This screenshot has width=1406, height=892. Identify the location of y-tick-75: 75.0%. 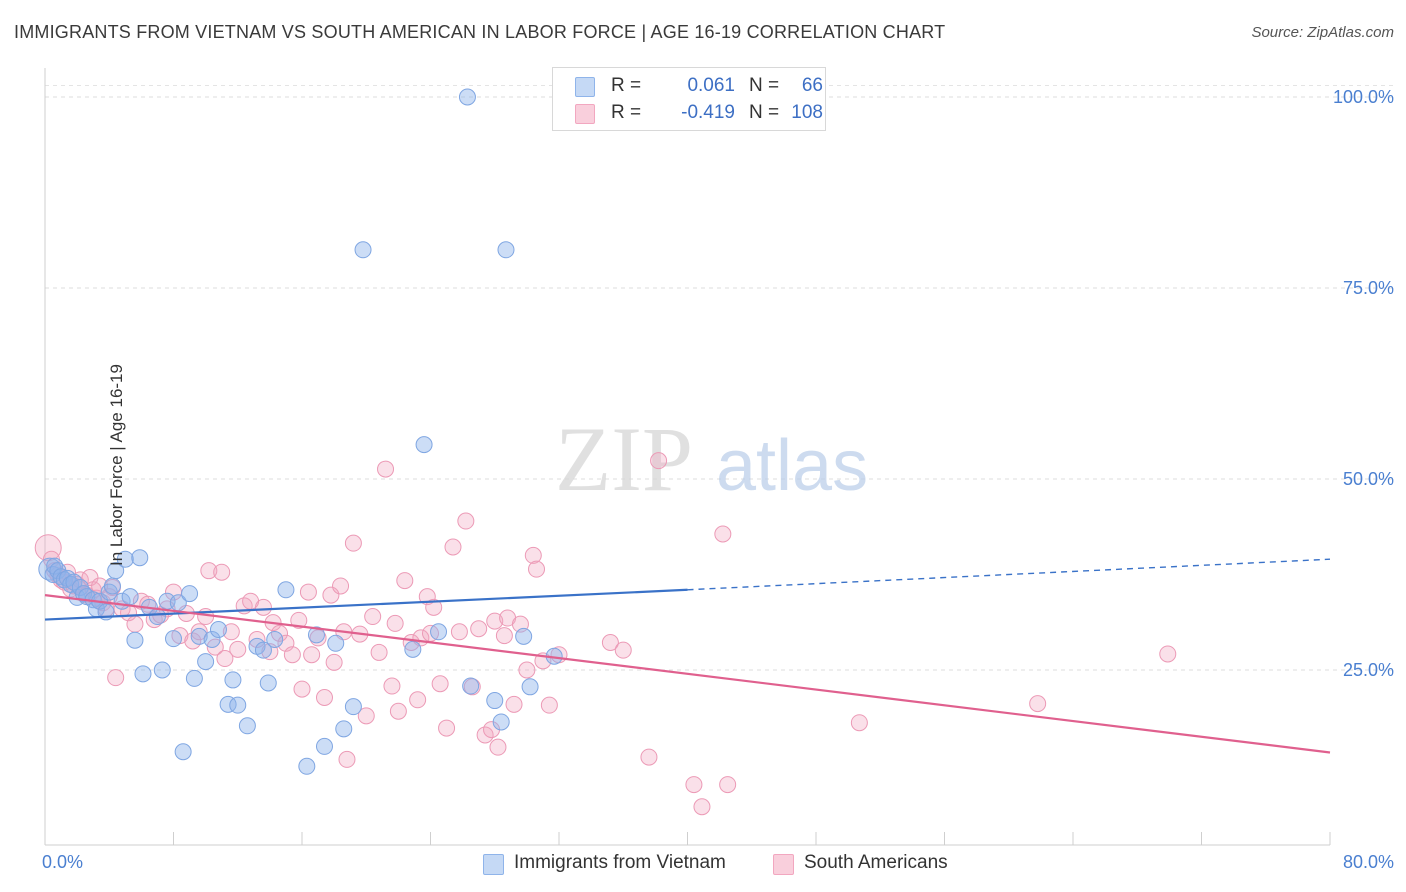
(1368, 288).